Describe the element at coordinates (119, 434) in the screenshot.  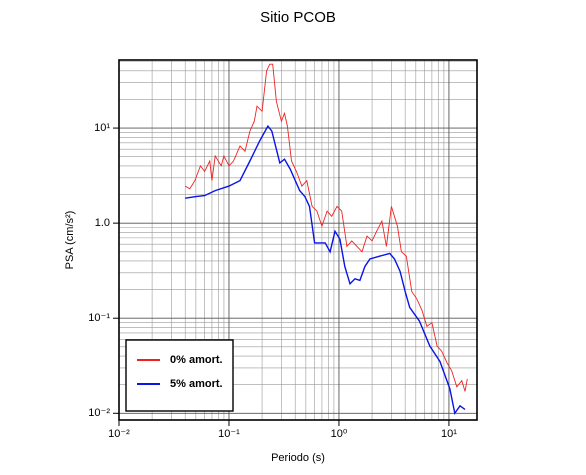
I see `x-tick-label: 10⁻²` at that location.